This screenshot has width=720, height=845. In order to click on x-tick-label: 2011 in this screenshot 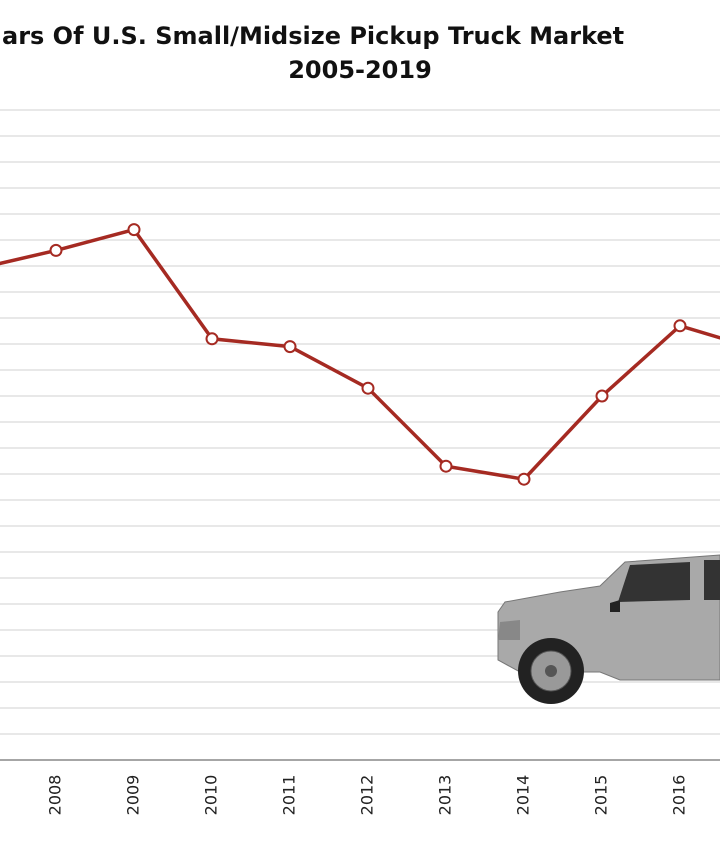, I will do `click(289, 795)`.